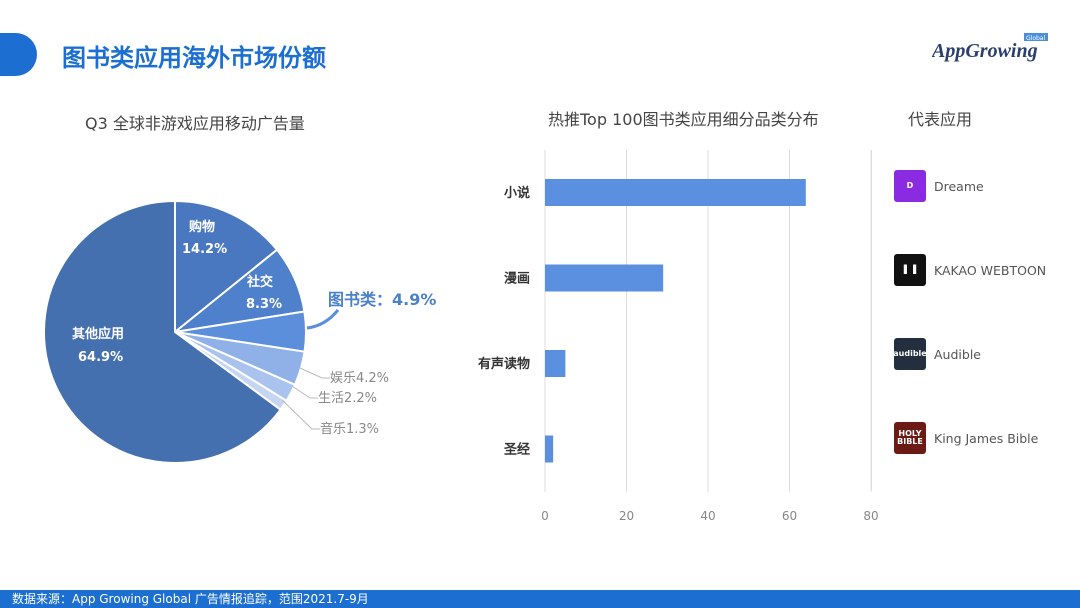 Image resolution: width=1080 pixels, height=608 pixels. What do you see at coordinates (990, 270) in the screenshot?
I see `app-name: KAKAO WEBTOON` at bounding box center [990, 270].